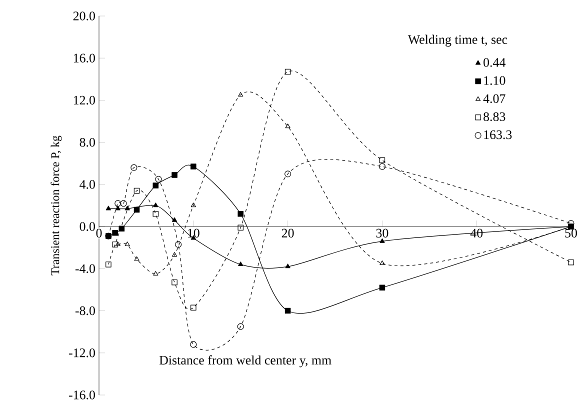 The height and width of the screenshot is (405, 584). I want to click on y-tick-label: -4.0, so click(85, 269).